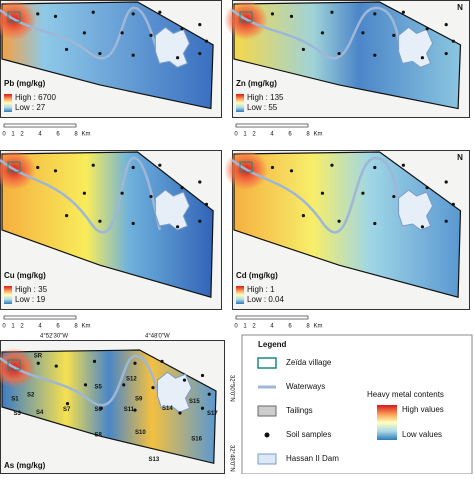 The width and height of the screenshot is (474, 479). What do you see at coordinates (460, 157) in the screenshot?
I see `north-arrow: N` at bounding box center [460, 157].